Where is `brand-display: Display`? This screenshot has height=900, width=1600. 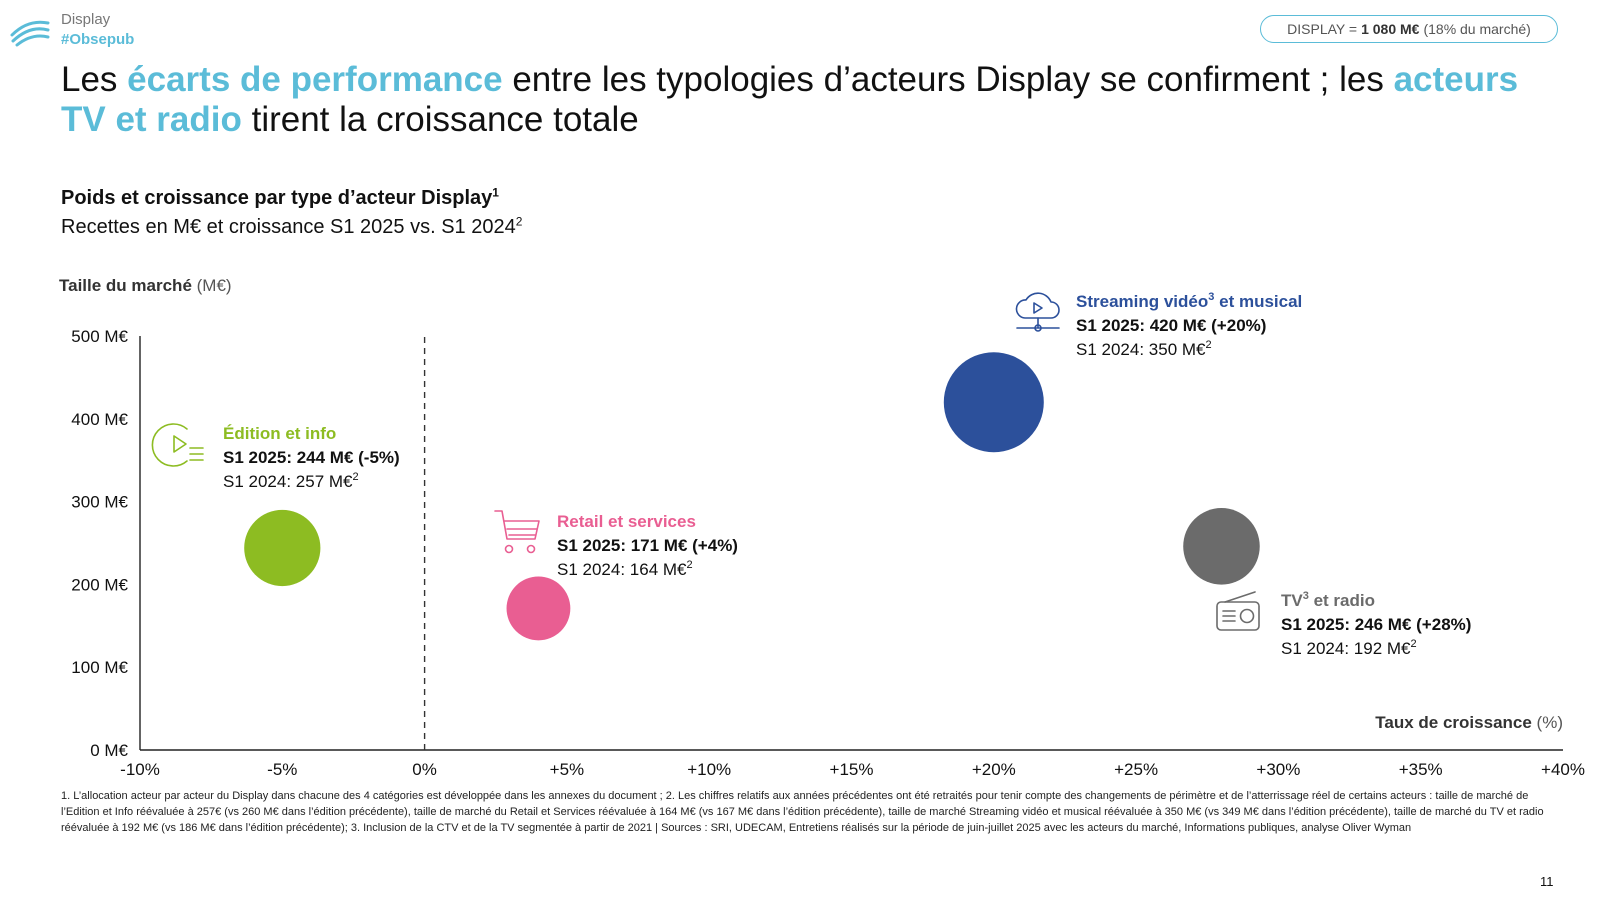 brand-display: Display is located at coordinates (86, 19).